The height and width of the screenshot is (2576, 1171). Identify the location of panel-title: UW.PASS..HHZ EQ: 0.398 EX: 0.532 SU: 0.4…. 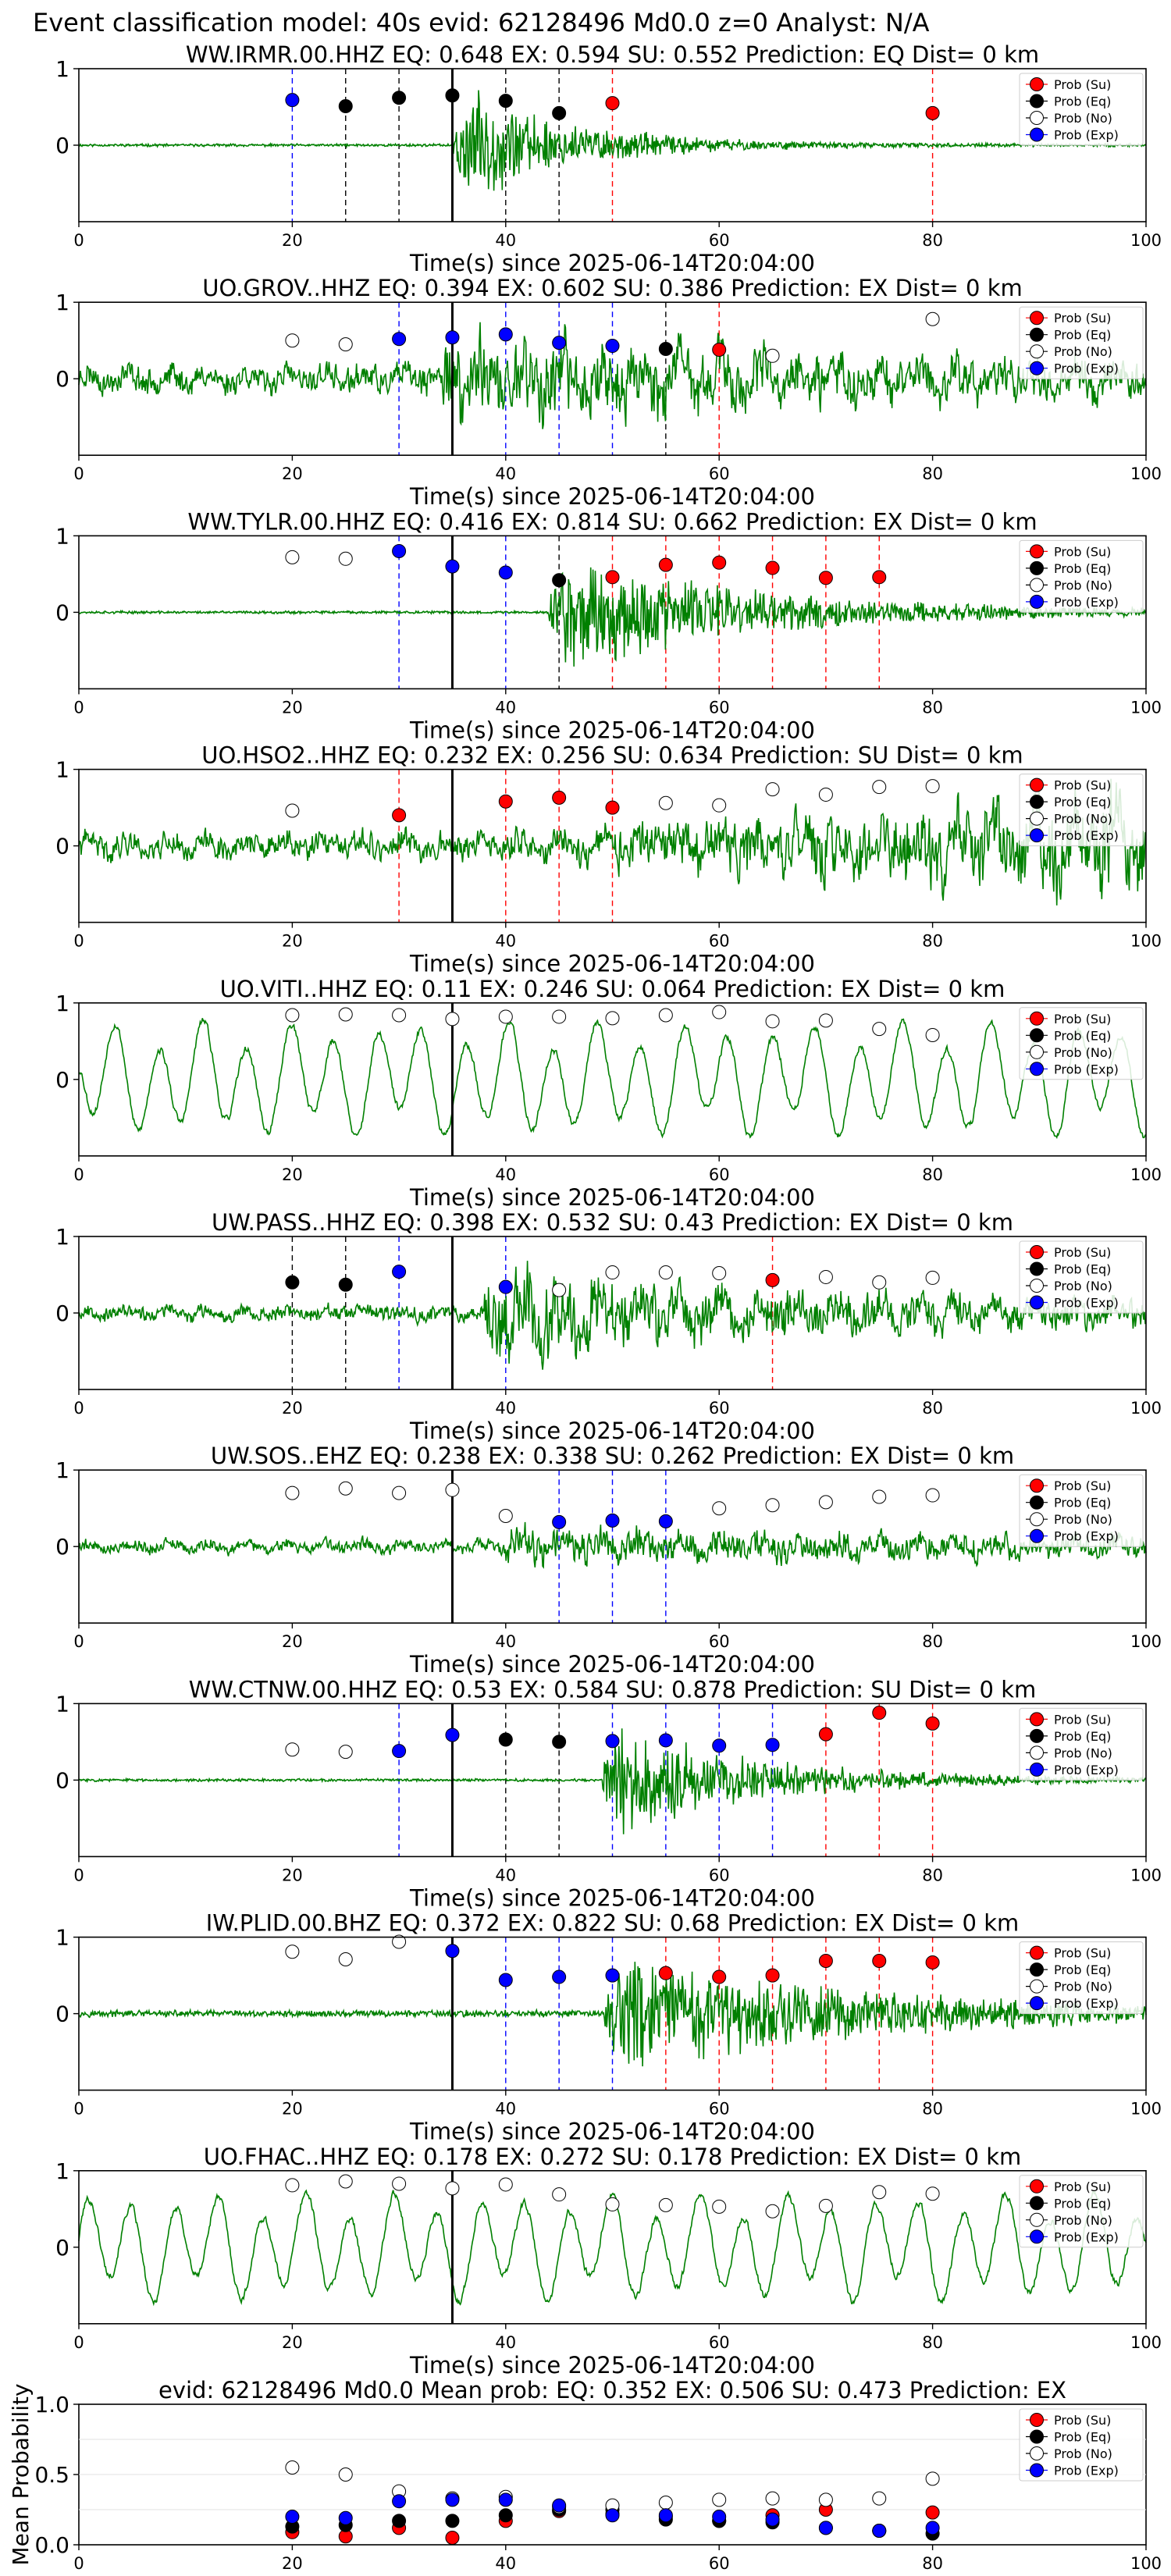
(612, 1222).